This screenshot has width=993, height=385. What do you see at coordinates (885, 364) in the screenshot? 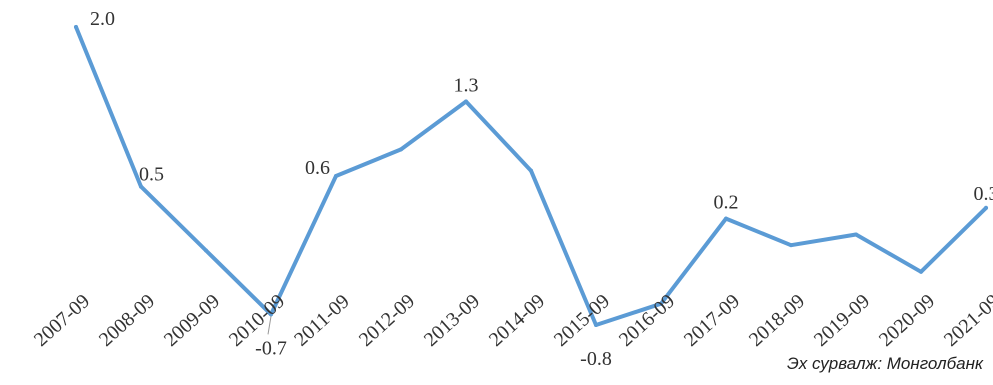
I see `source-note: Эх сурвалж: Монголбанк` at bounding box center [885, 364].